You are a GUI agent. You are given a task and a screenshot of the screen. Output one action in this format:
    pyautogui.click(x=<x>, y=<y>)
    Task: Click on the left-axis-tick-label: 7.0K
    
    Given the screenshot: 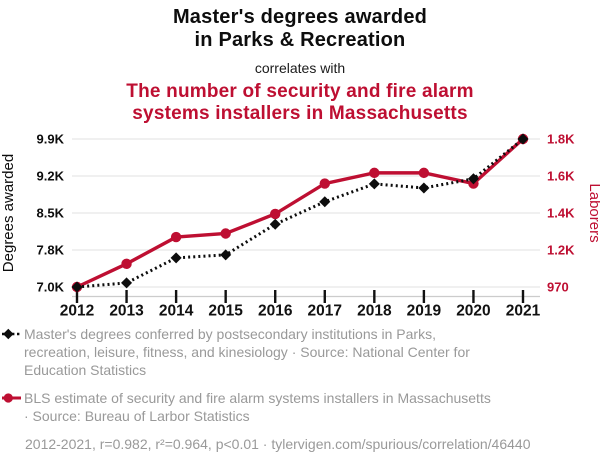 What is the action you would take?
    pyautogui.click(x=51, y=287)
    